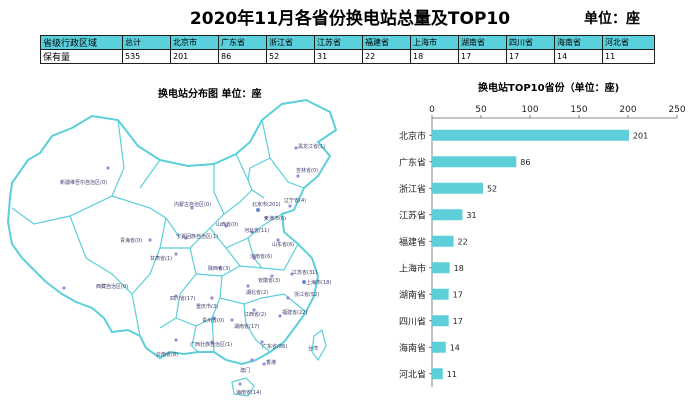 Image resolution: width=700 pixels, height=402 pixels. What do you see at coordinates (386, 56) in the screenshot?
I see `summary-value-cell: 22` at bounding box center [386, 56].